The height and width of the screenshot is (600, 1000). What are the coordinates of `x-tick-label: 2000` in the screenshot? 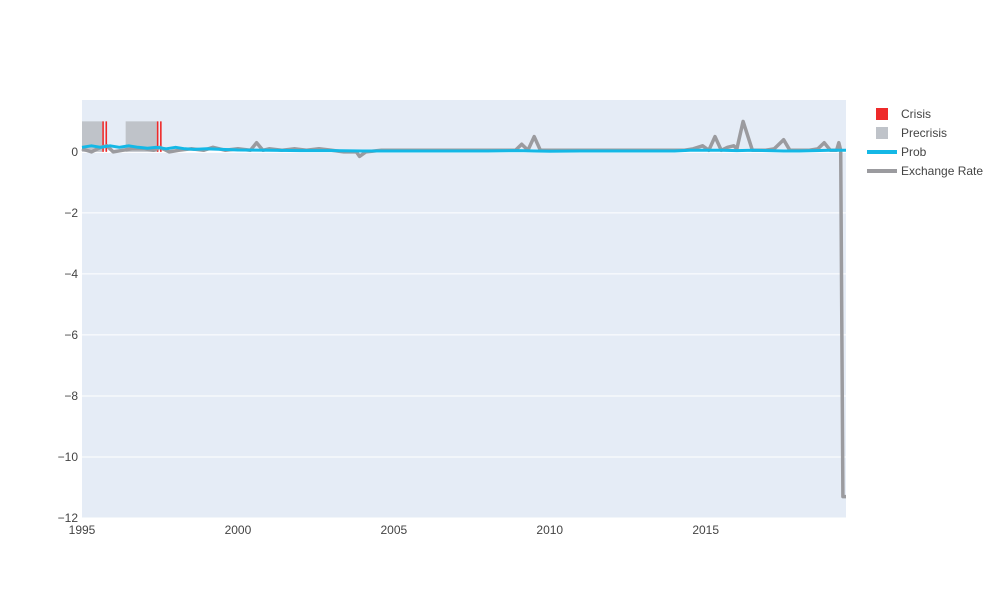 It's located at (238, 530).